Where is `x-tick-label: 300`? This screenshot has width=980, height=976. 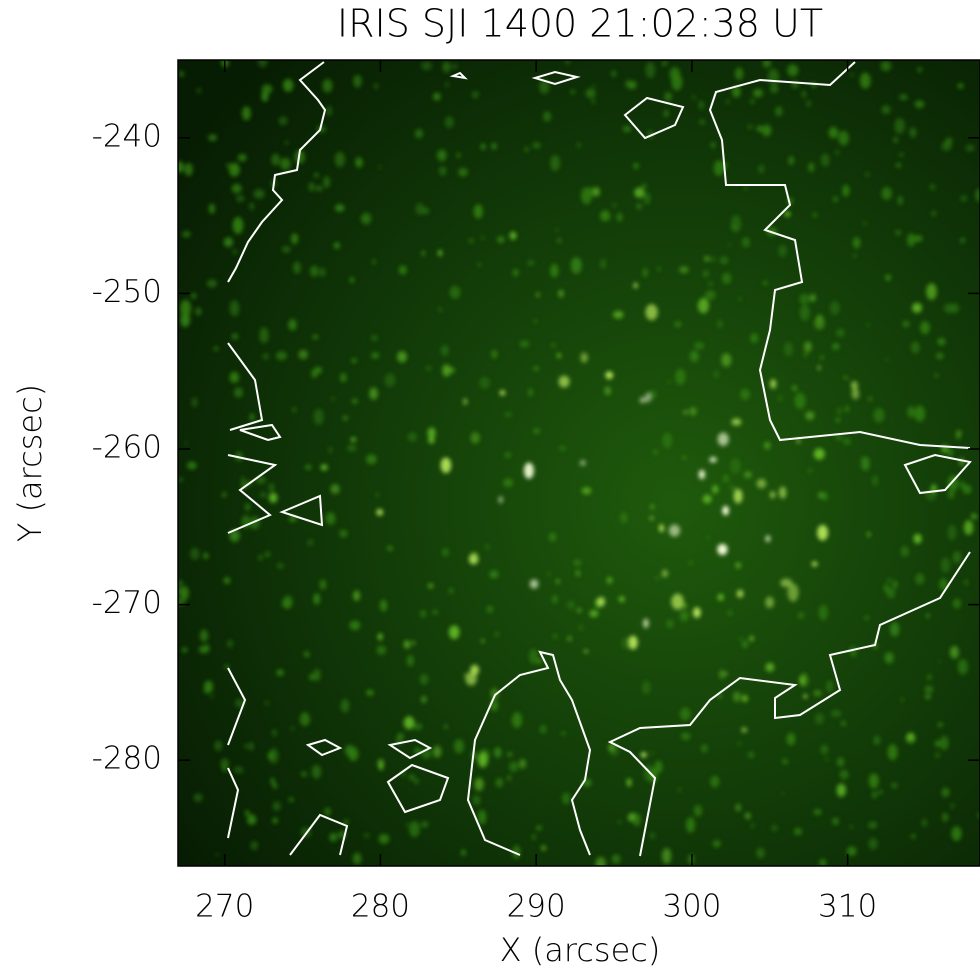 x-tick-label: 300 is located at coordinates (691, 907).